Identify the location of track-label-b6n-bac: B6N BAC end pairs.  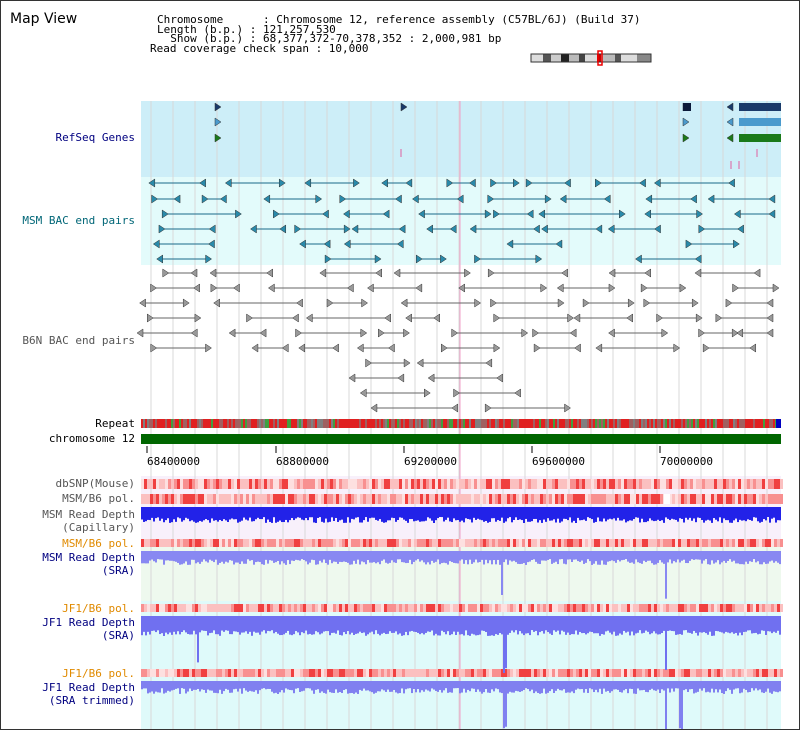
(78, 340).